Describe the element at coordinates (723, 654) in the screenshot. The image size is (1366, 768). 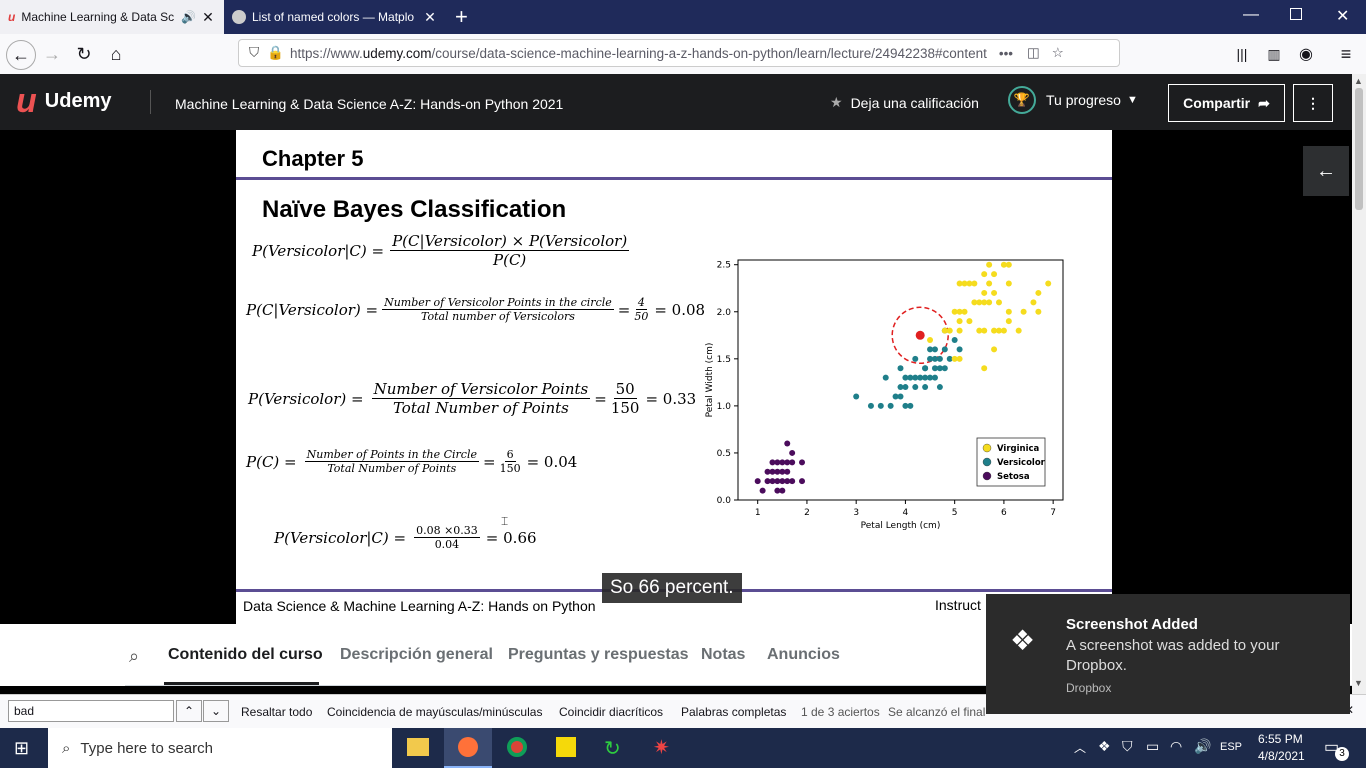
I see `tab-notes: Notas` at that location.